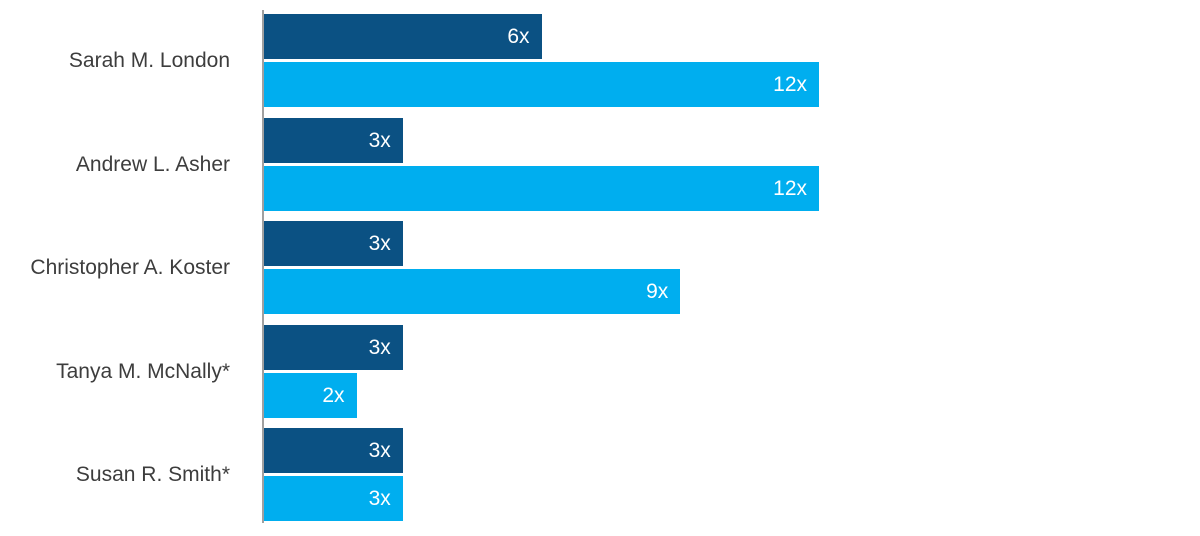 The height and width of the screenshot is (536, 1200). What do you see at coordinates (143, 371) in the screenshot?
I see `category-label: Tanya M. McNally*` at bounding box center [143, 371].